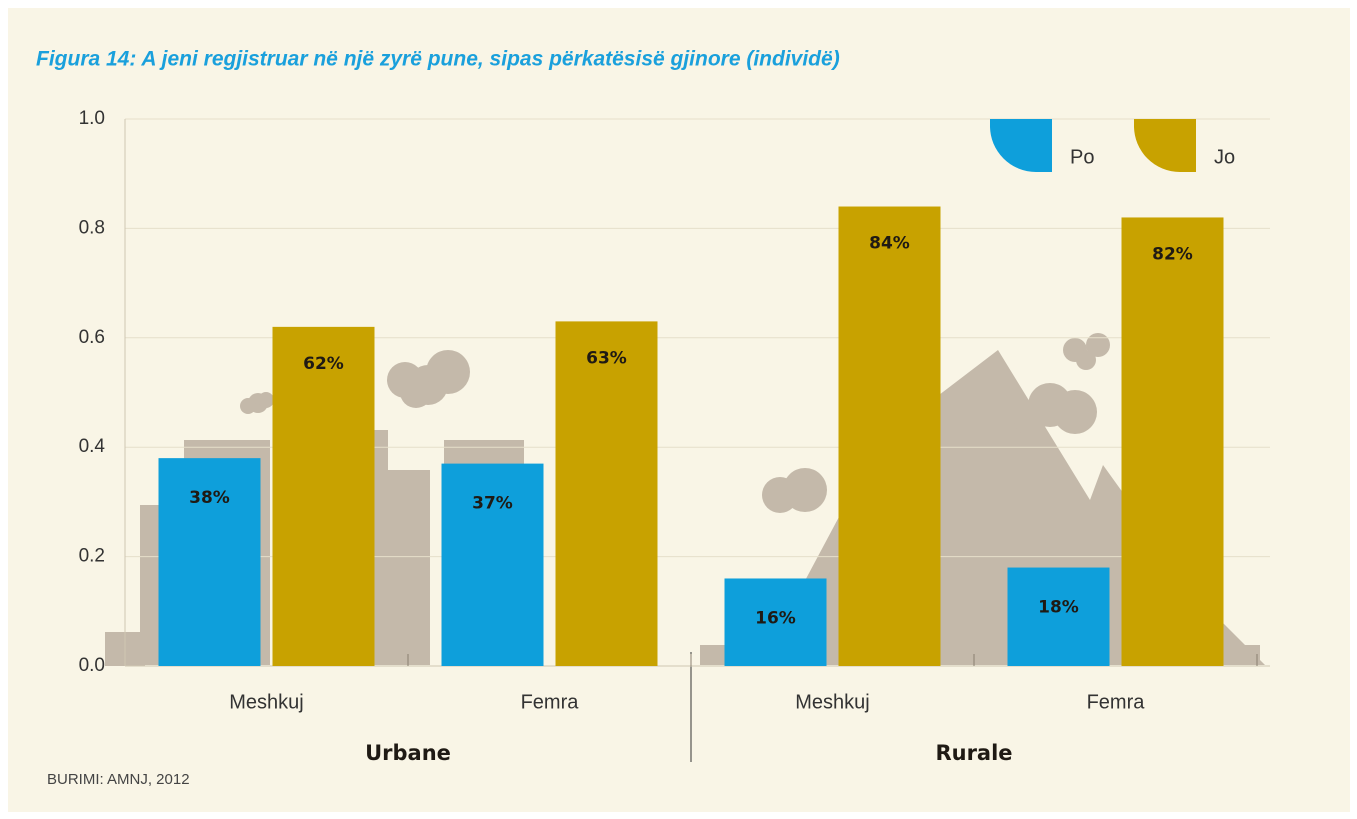  What do you see at coordinates (1082, 157) in the screenshot?
I see `legend-label: Po` at bounding box center [1082, 157].